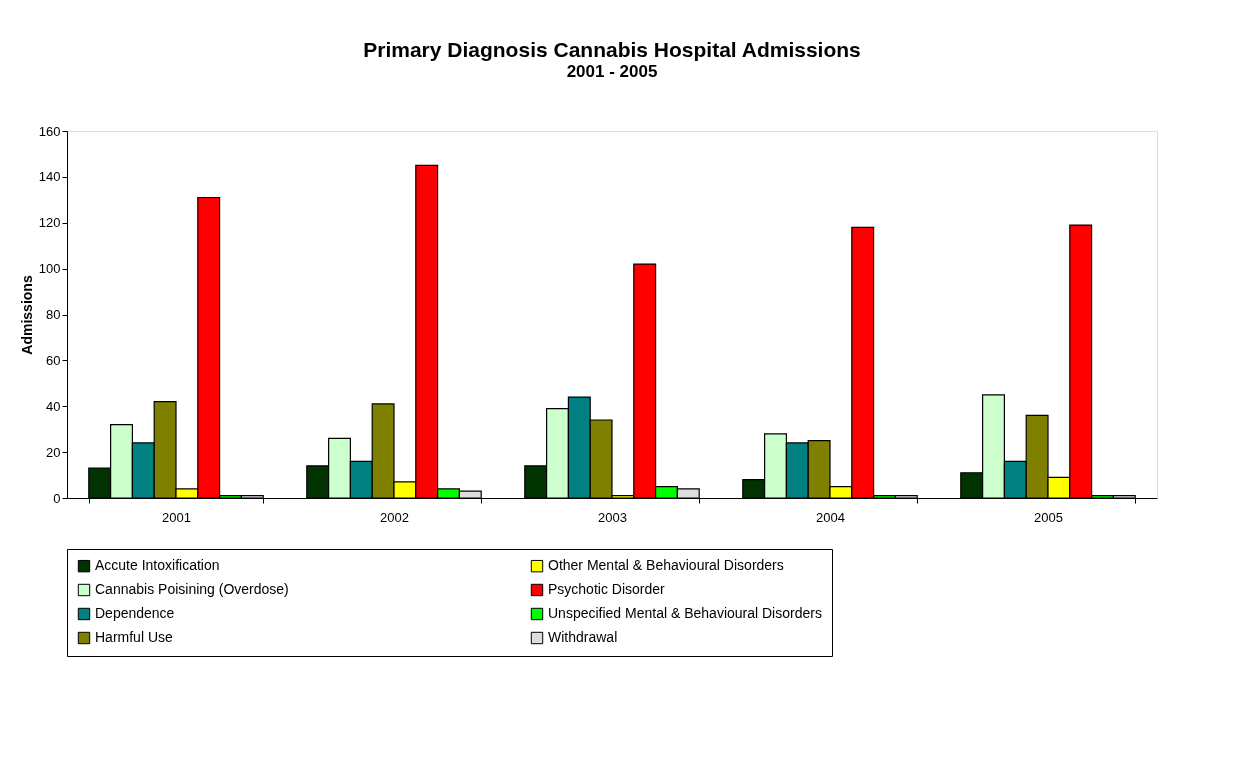  What do you see at coordinates (666, 565) in the screenshot?
I see `legend-label: Other Mental & Behavioural Disorders` at bounding box center [666, 565].